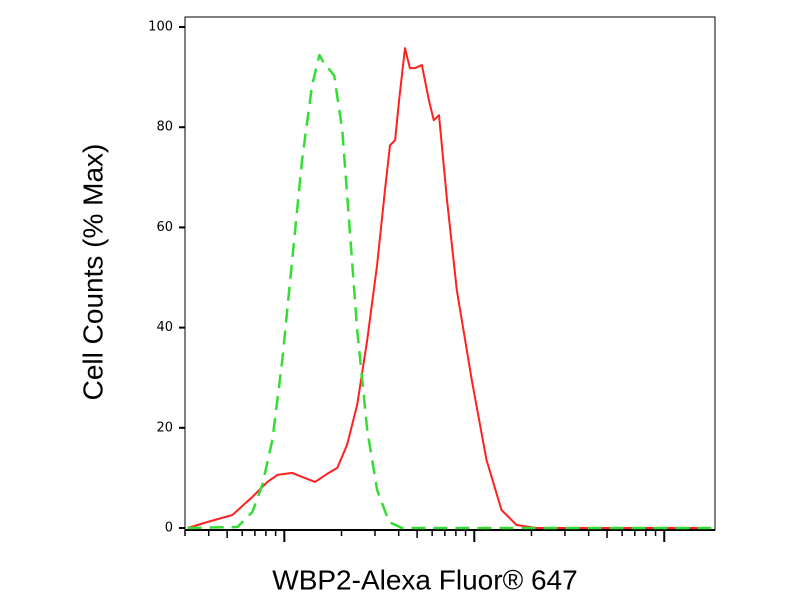 The width and height of the screenshot is (800, 600). I want to click on y-tick-label: 80, so click(164, 127).